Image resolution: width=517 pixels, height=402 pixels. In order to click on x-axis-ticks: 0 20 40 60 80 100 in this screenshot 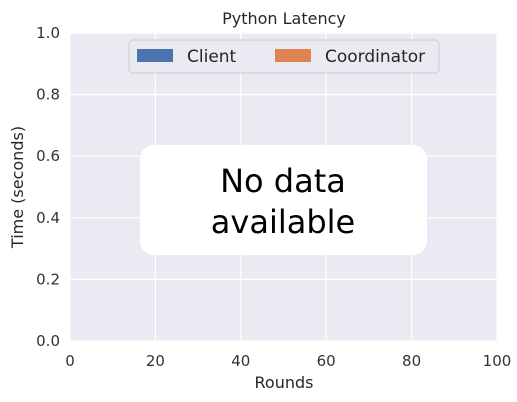, I will do `click(288, 361)`.